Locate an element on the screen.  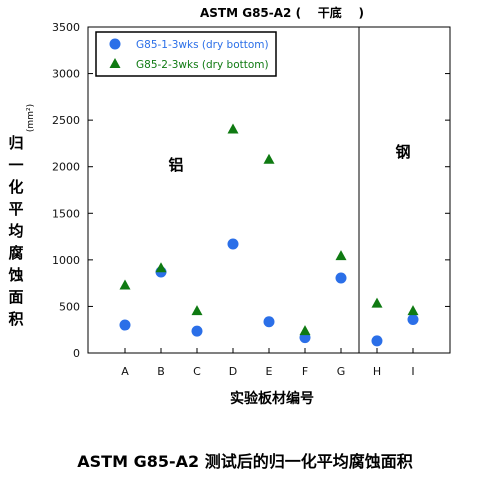
y-axis-title-char: 腐 is located at coordinates (15, 253).